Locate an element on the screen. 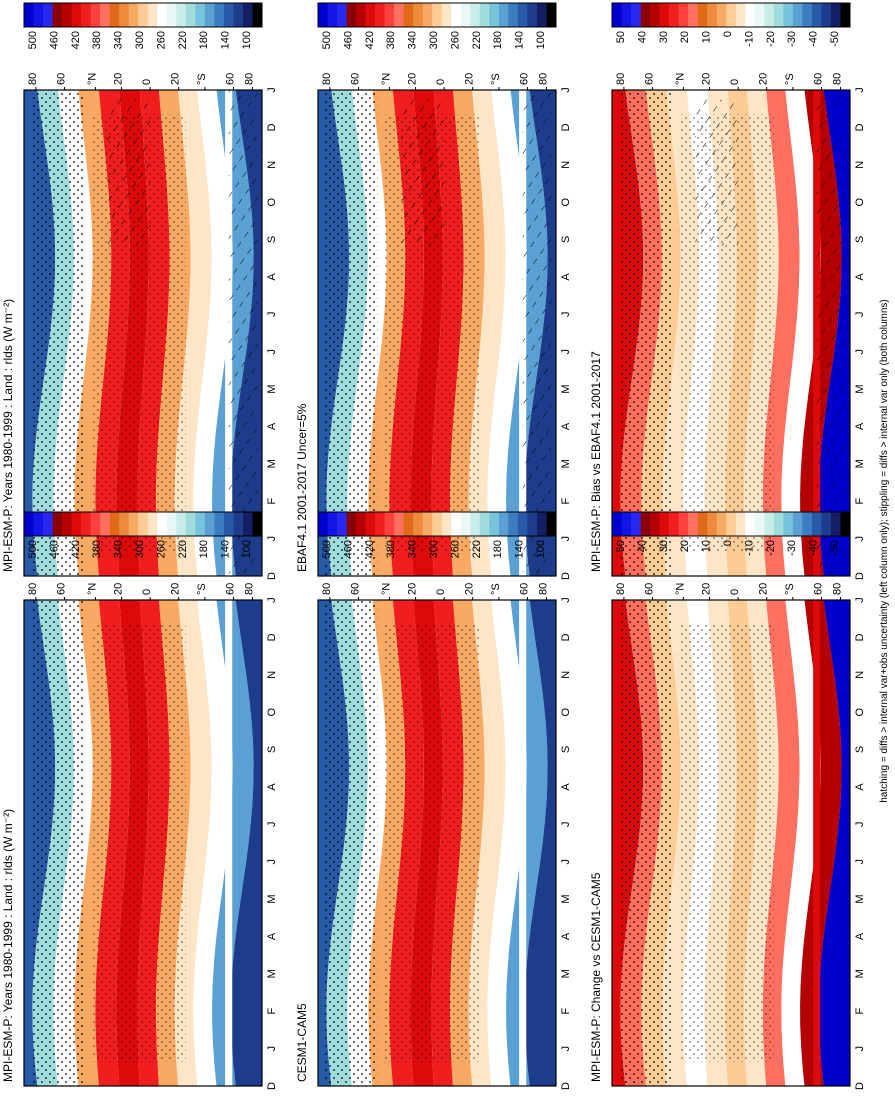 Image resolution: width=895 pixels, height=1107 pixels. panel-title: MPI-ESM-P: Bias vs EBAF4.1 2001-2017 is located at coordinates (596, 461).